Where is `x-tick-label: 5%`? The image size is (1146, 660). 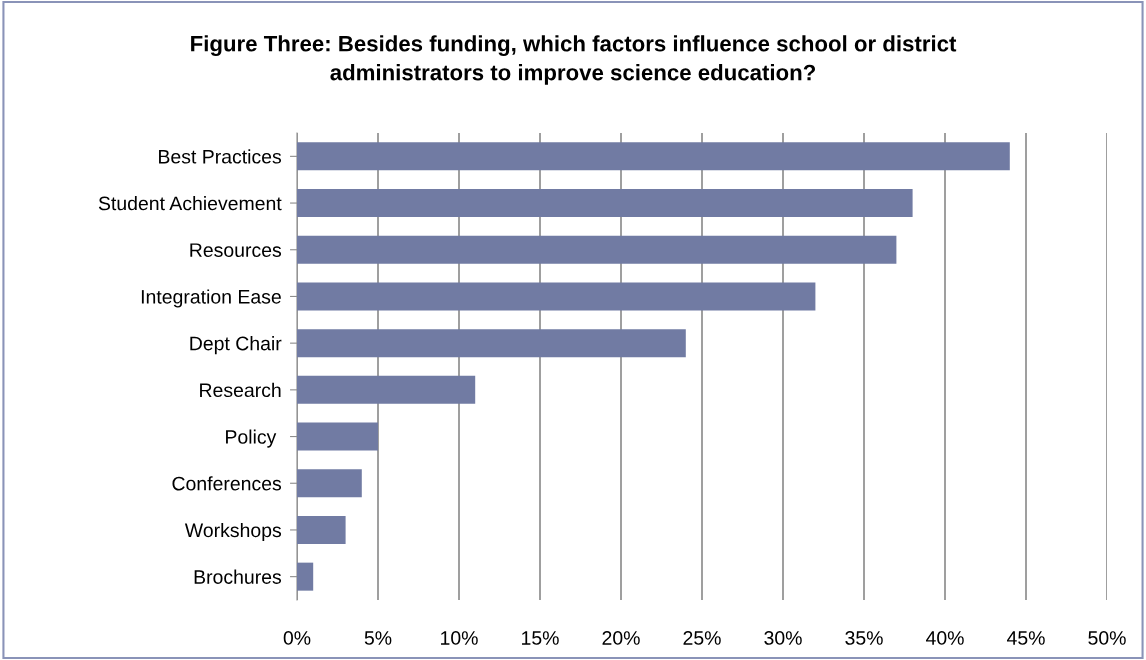
x-tick-label: 5% is located at coordinates (378, 638).